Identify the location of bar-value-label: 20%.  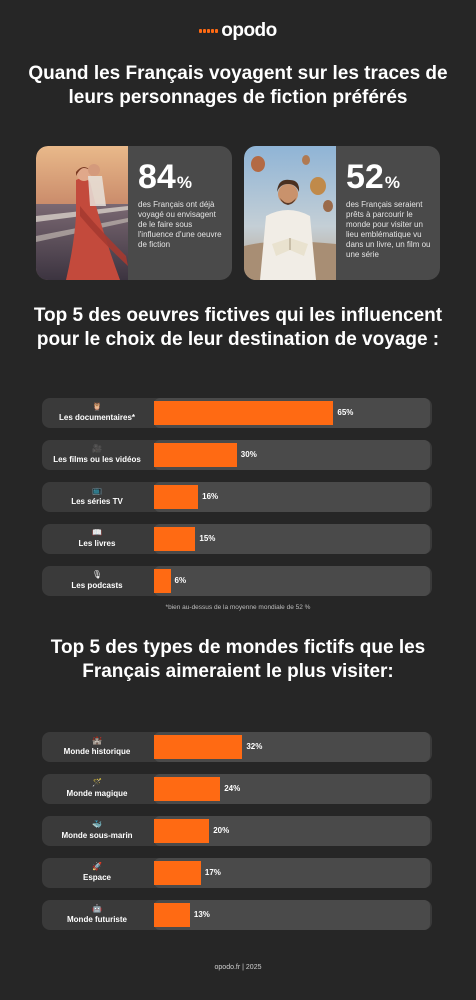
(221, 830).